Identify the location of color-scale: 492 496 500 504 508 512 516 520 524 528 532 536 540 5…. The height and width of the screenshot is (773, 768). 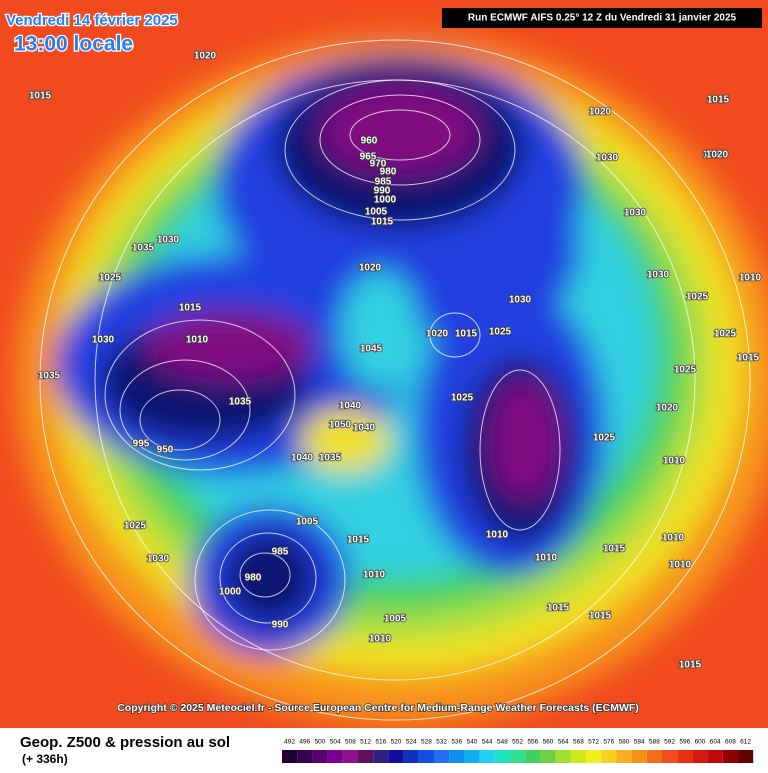
(518, 751).